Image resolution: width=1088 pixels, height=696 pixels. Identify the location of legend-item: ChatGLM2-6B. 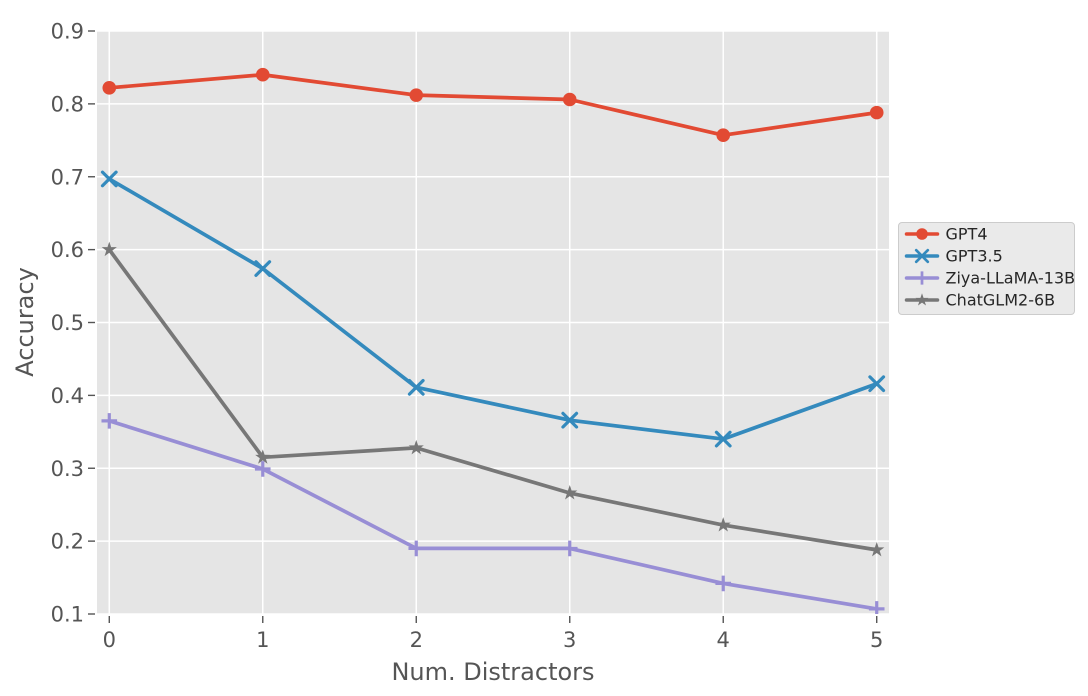
(980, 300).